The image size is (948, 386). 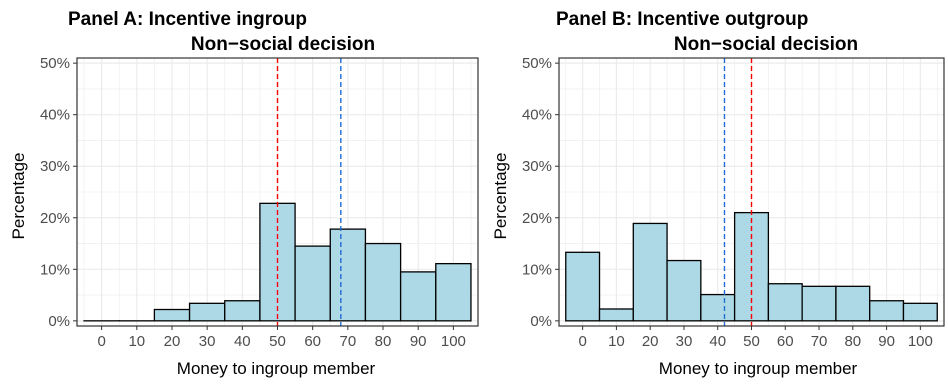 I want to click on panel-a-x-tick-label: 10, so click(x=136, y=341).